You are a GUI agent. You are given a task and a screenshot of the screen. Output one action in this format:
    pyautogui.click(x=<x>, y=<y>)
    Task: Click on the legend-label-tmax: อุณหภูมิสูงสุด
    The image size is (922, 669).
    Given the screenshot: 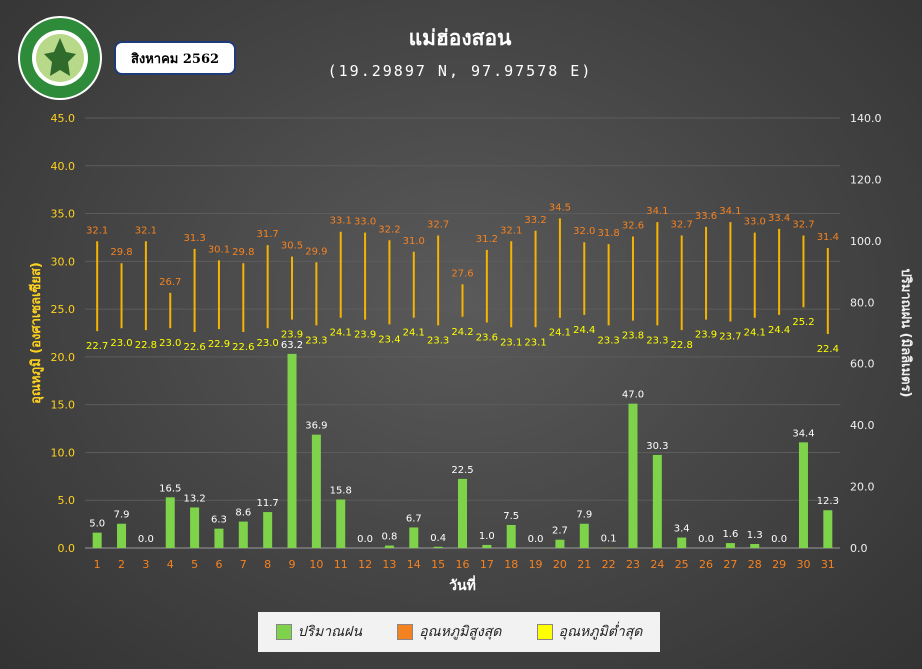 What is the action you would take?
    pyautogui.click(x=460, y=632)
    